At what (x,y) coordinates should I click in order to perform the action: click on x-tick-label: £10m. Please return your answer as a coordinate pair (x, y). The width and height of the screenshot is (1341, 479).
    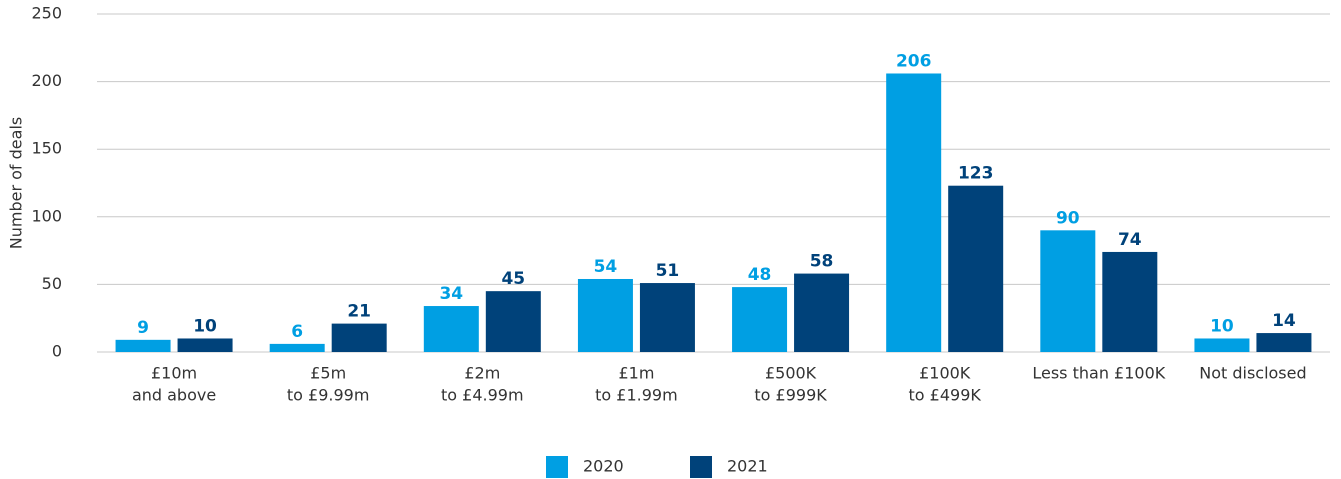
    Looking at the image, I should click on (174, 373).